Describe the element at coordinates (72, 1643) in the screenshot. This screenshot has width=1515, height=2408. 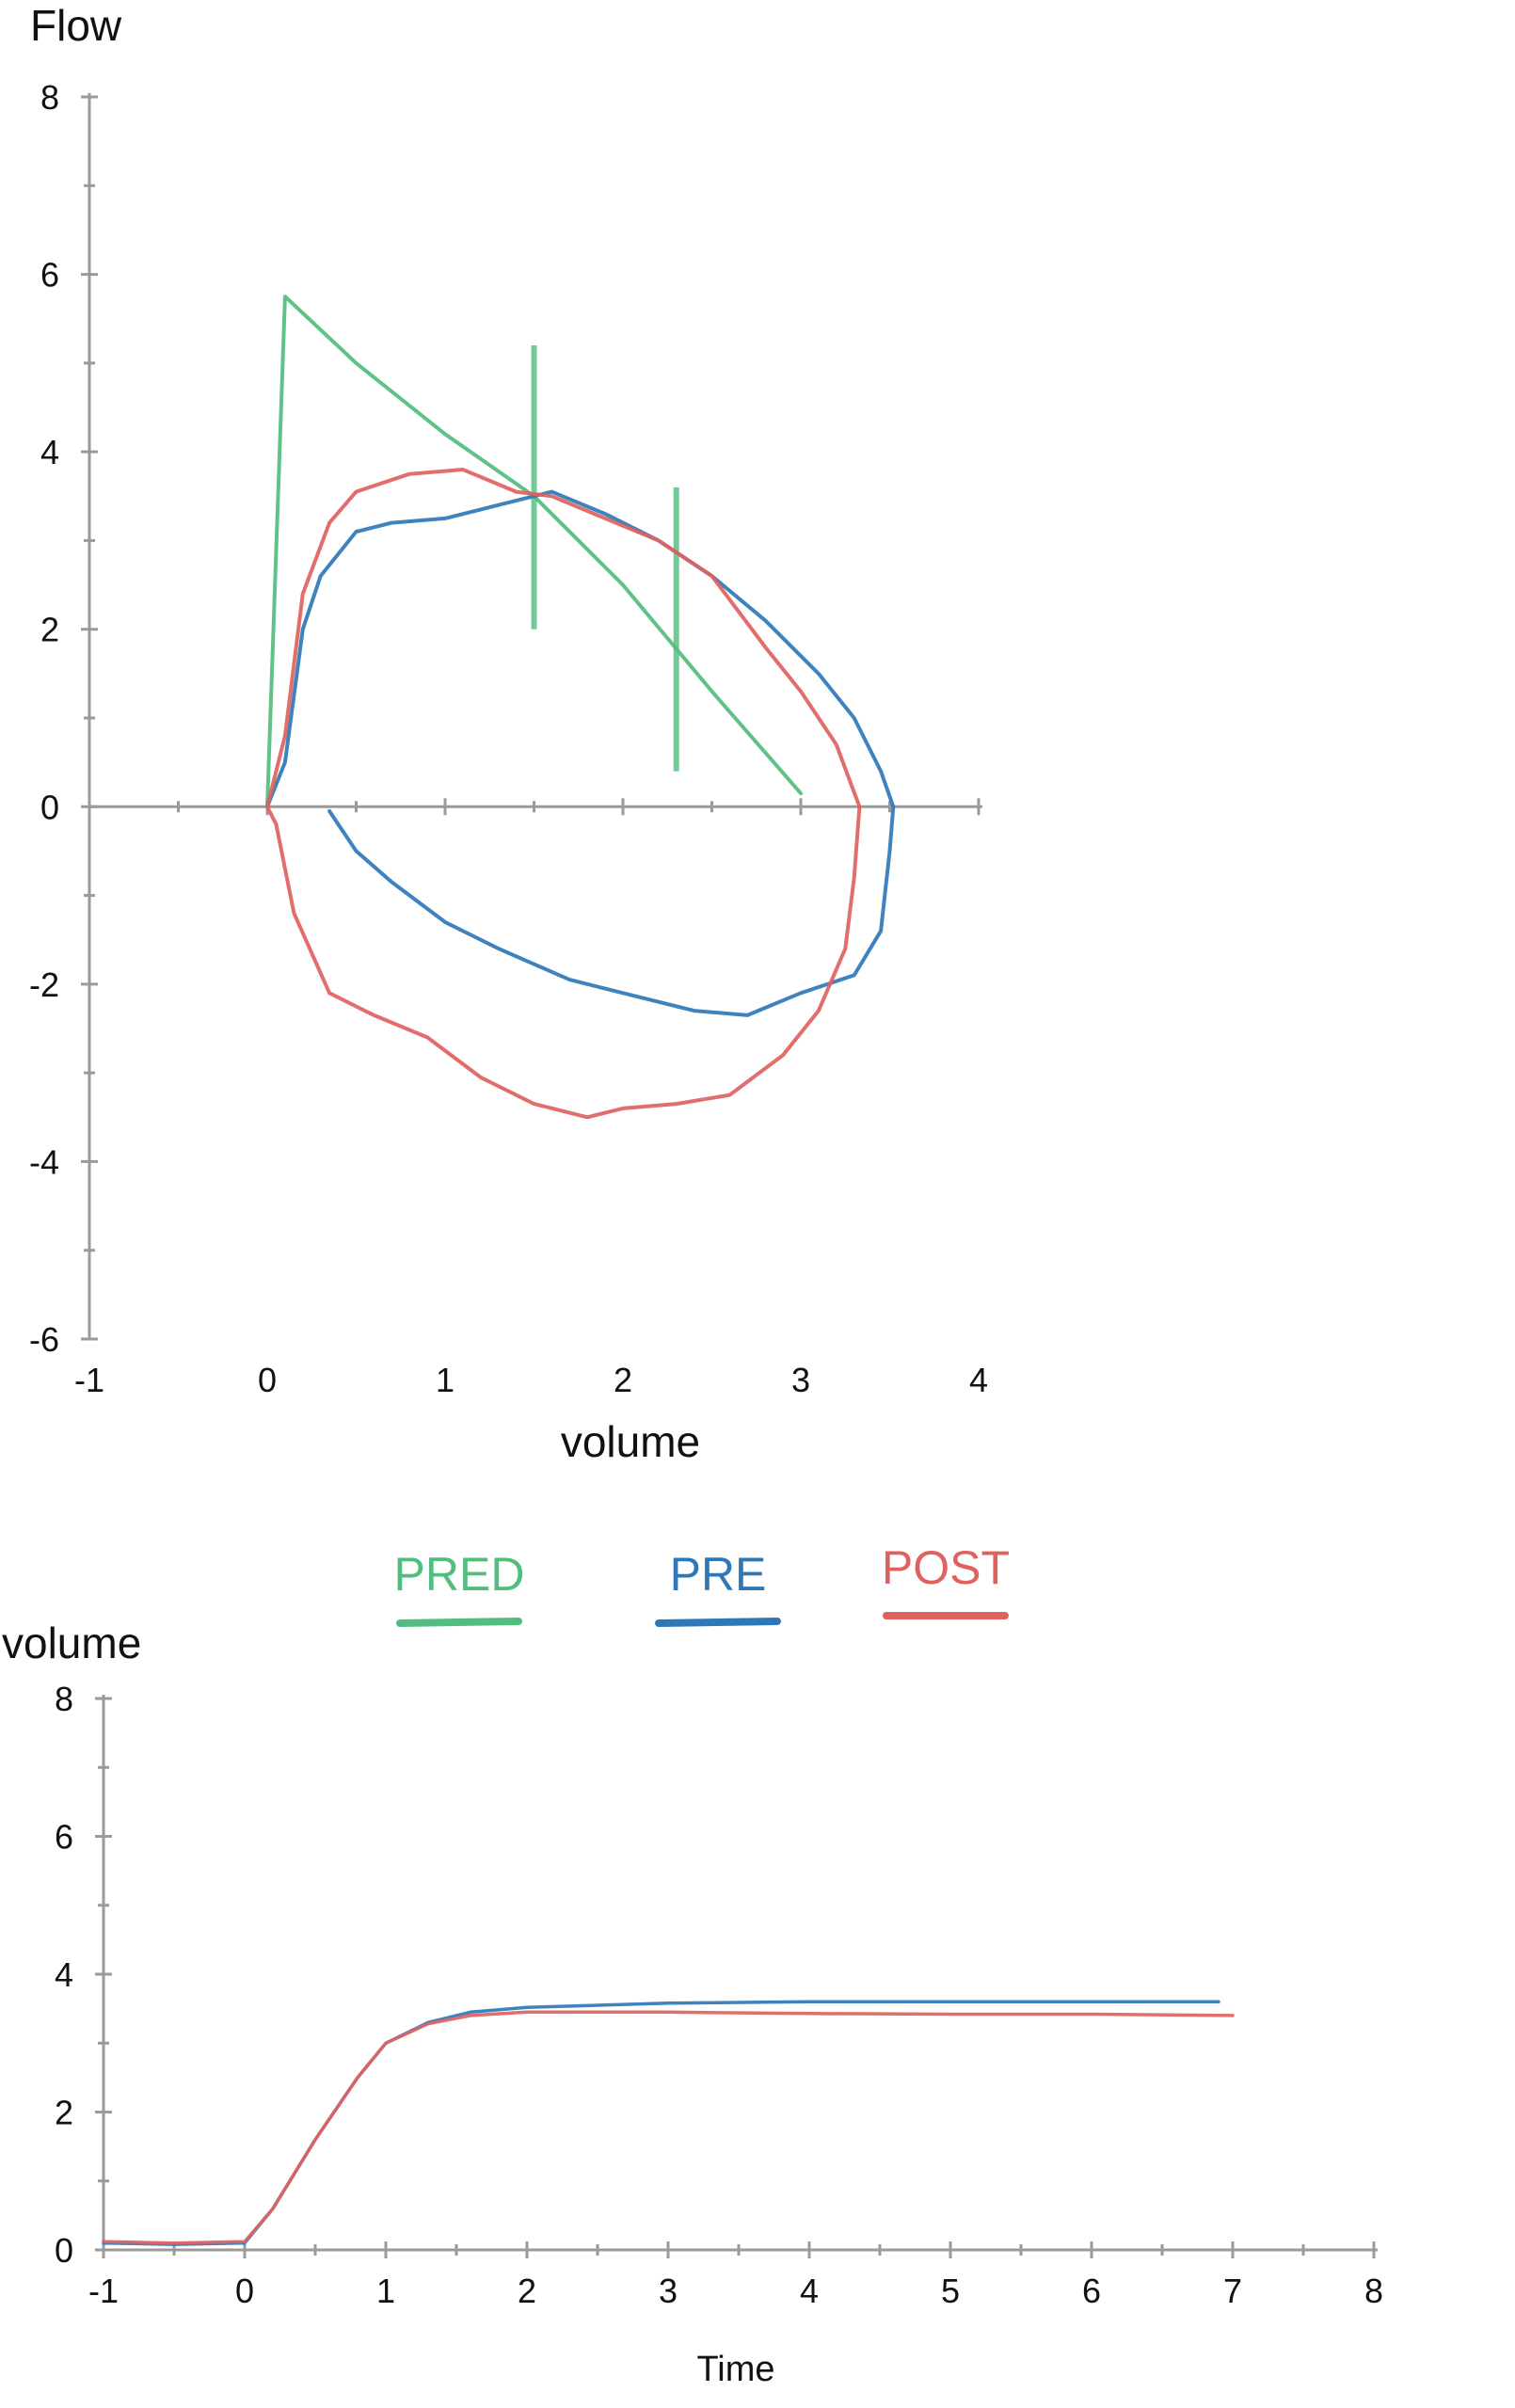
I see `volume-time-y-axis-title: volume` at that location.